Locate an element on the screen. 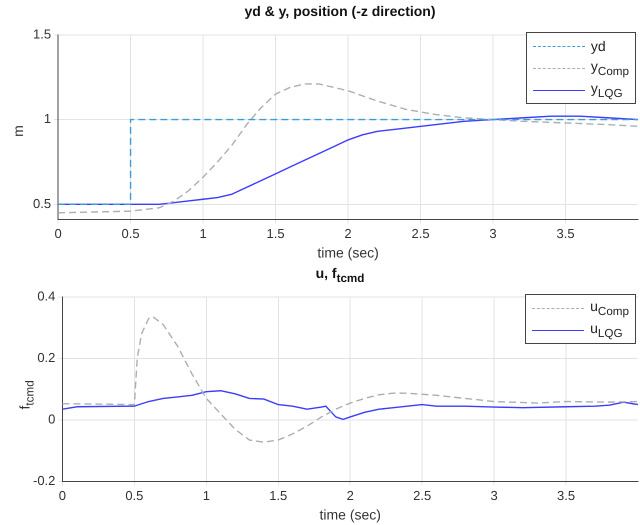  y-tick-label: 0 is located at coordinates (52, 419).